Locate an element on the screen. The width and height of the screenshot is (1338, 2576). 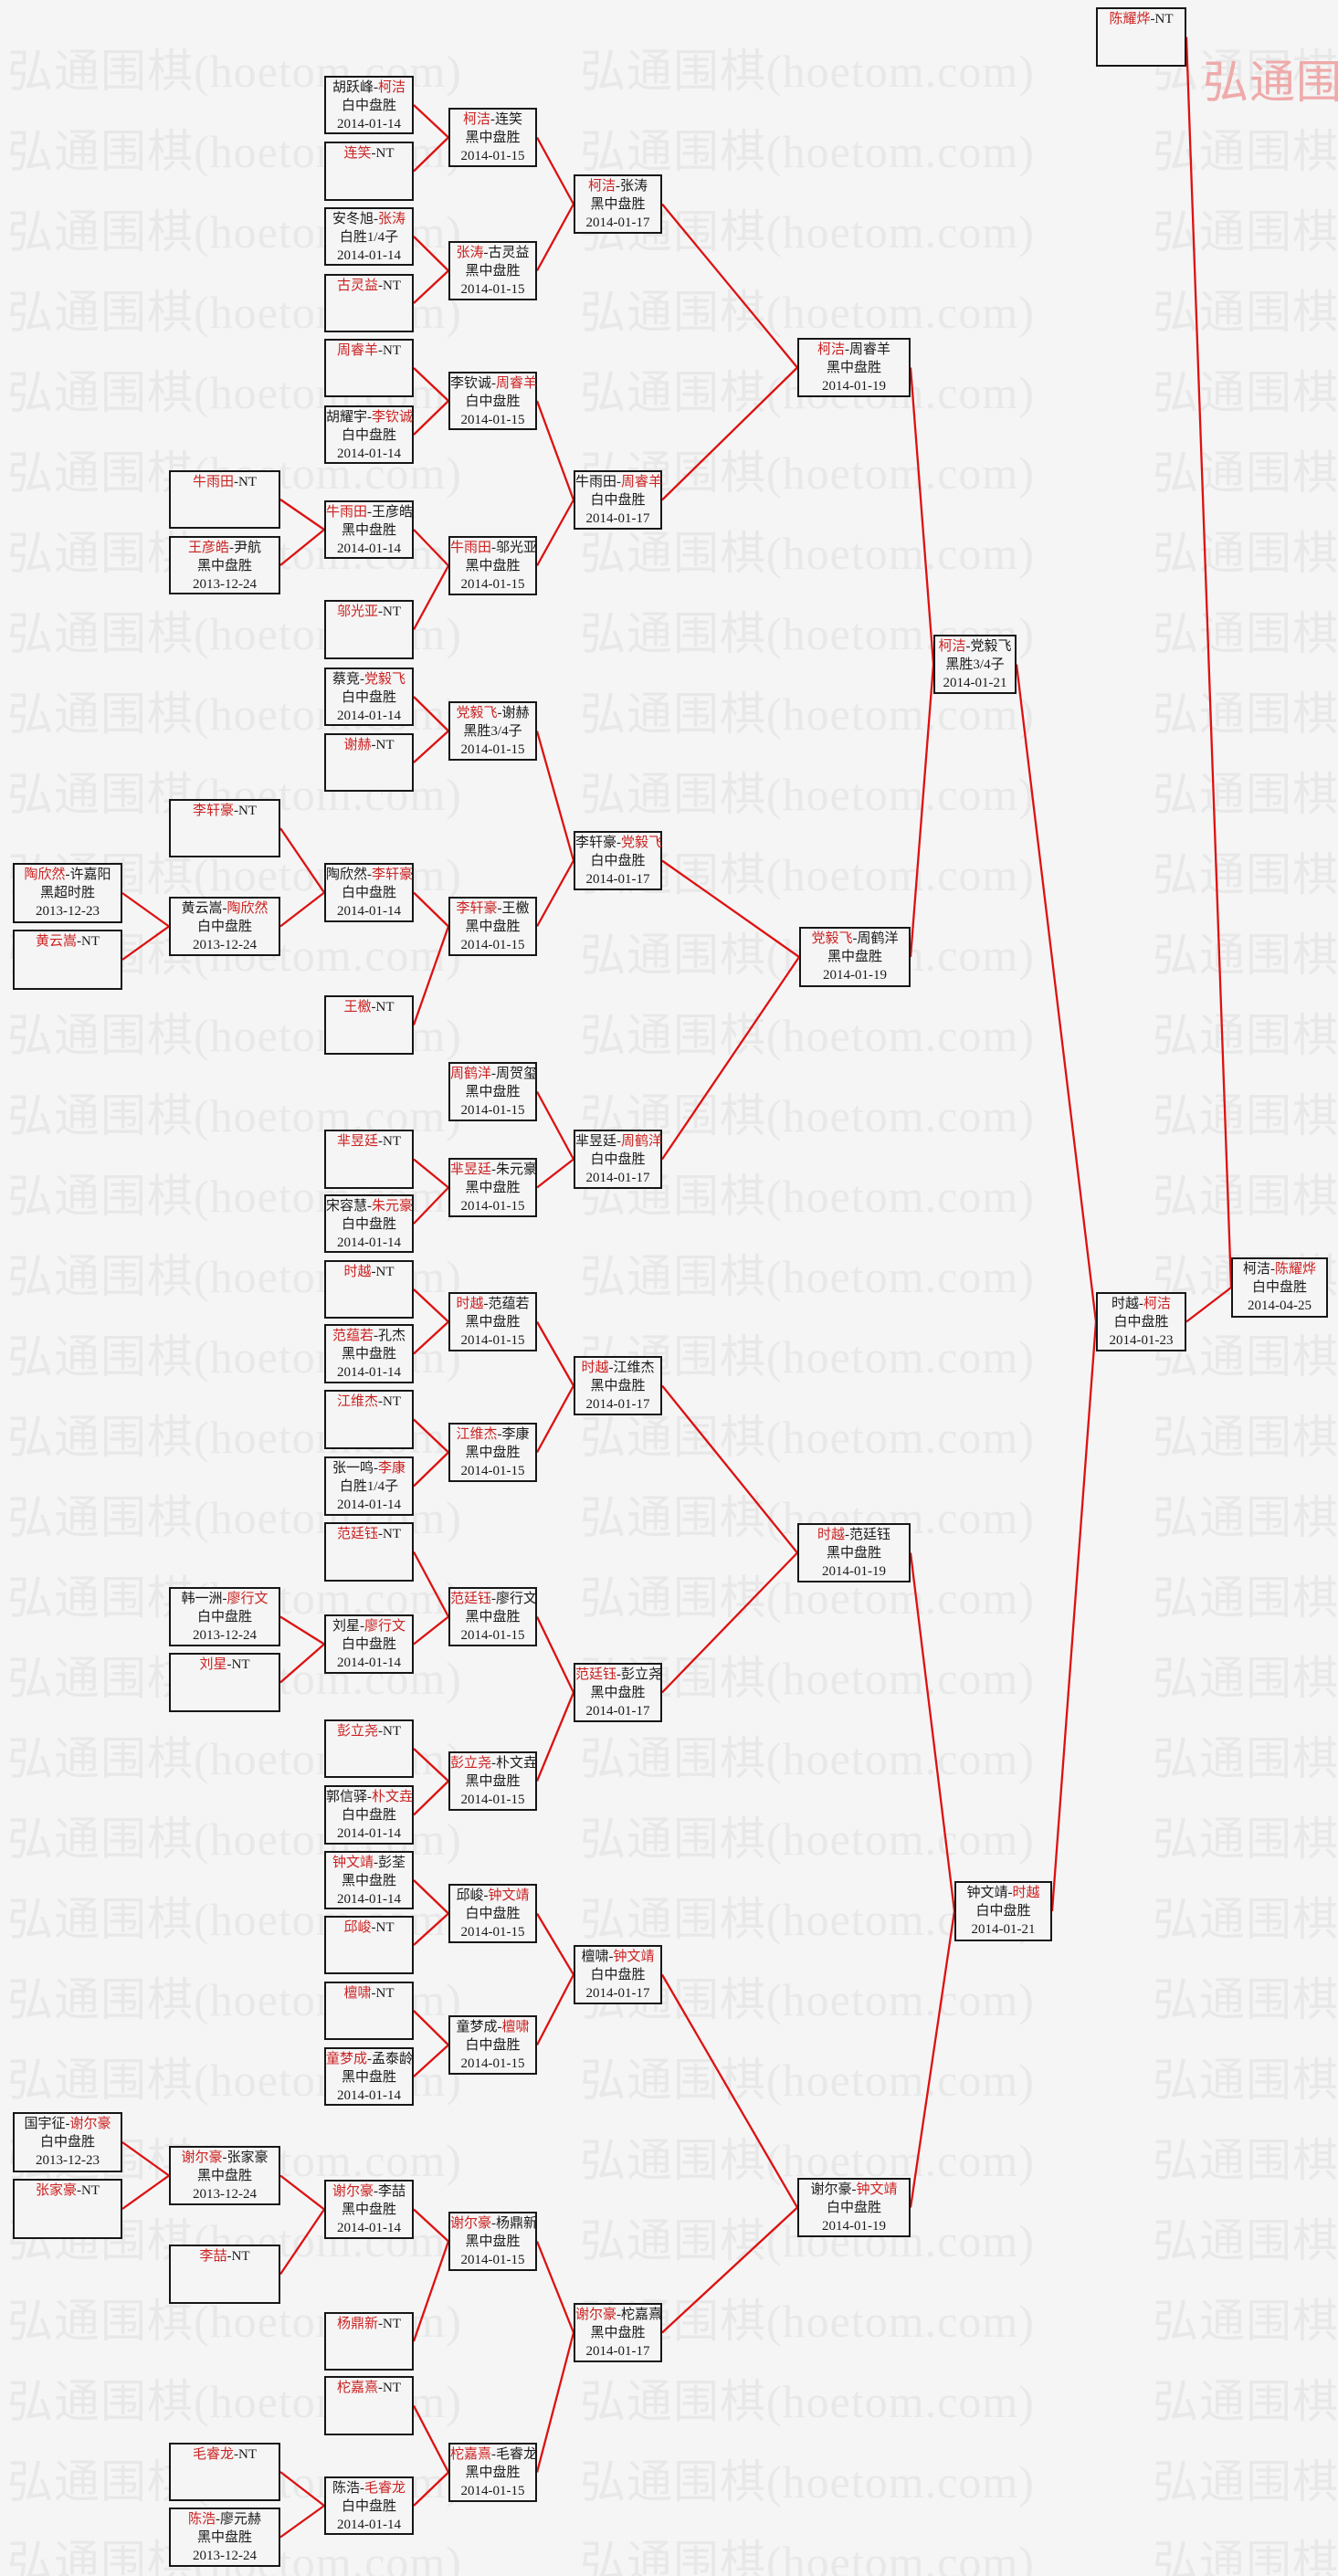
match-box: 牛雨田-王彦皓 黑中盘胜 2014-01-14 is located at coordinates (369, 529).